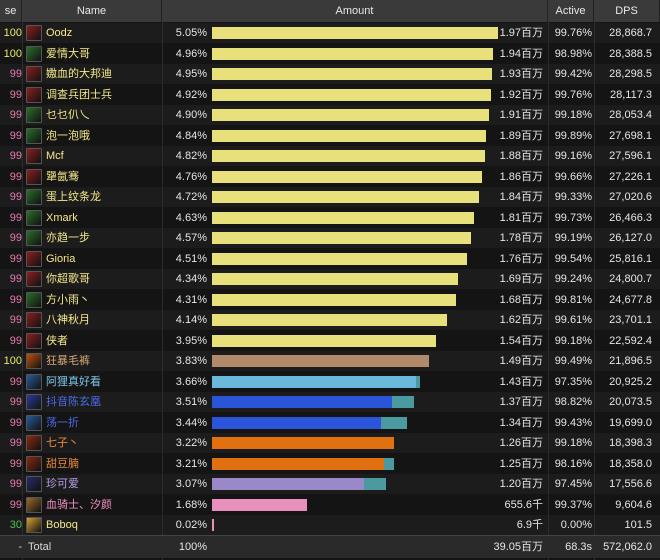 This screenshot has height=560, width=660. What do you see at coordinates (92, 11) in the screenshot?
I see `header-name: Name` at bounding box center [92, 11].